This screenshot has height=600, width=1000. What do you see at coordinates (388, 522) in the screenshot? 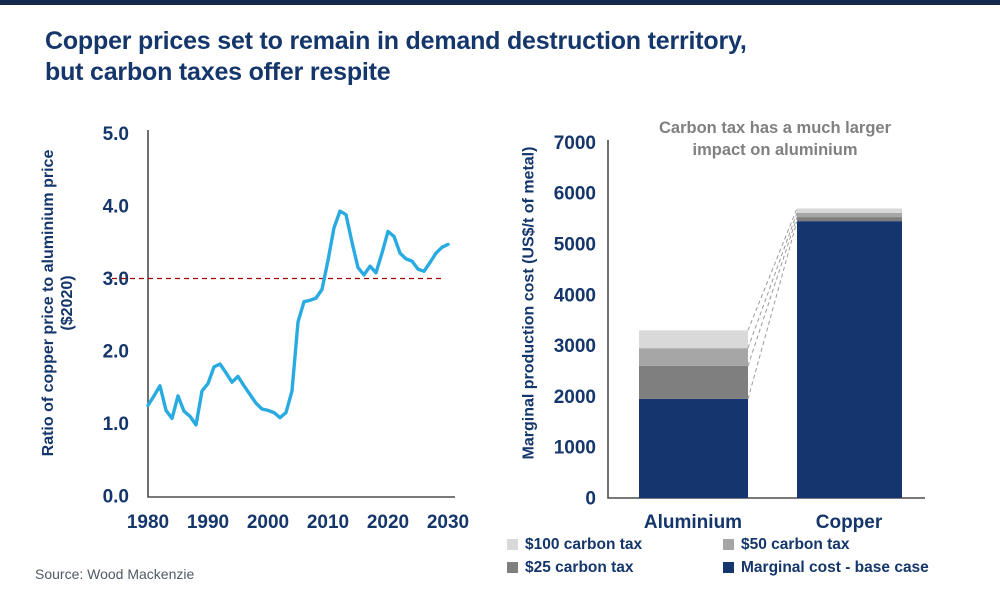
I see `x-tick-label: 2020` at bounding box center [388, 522].